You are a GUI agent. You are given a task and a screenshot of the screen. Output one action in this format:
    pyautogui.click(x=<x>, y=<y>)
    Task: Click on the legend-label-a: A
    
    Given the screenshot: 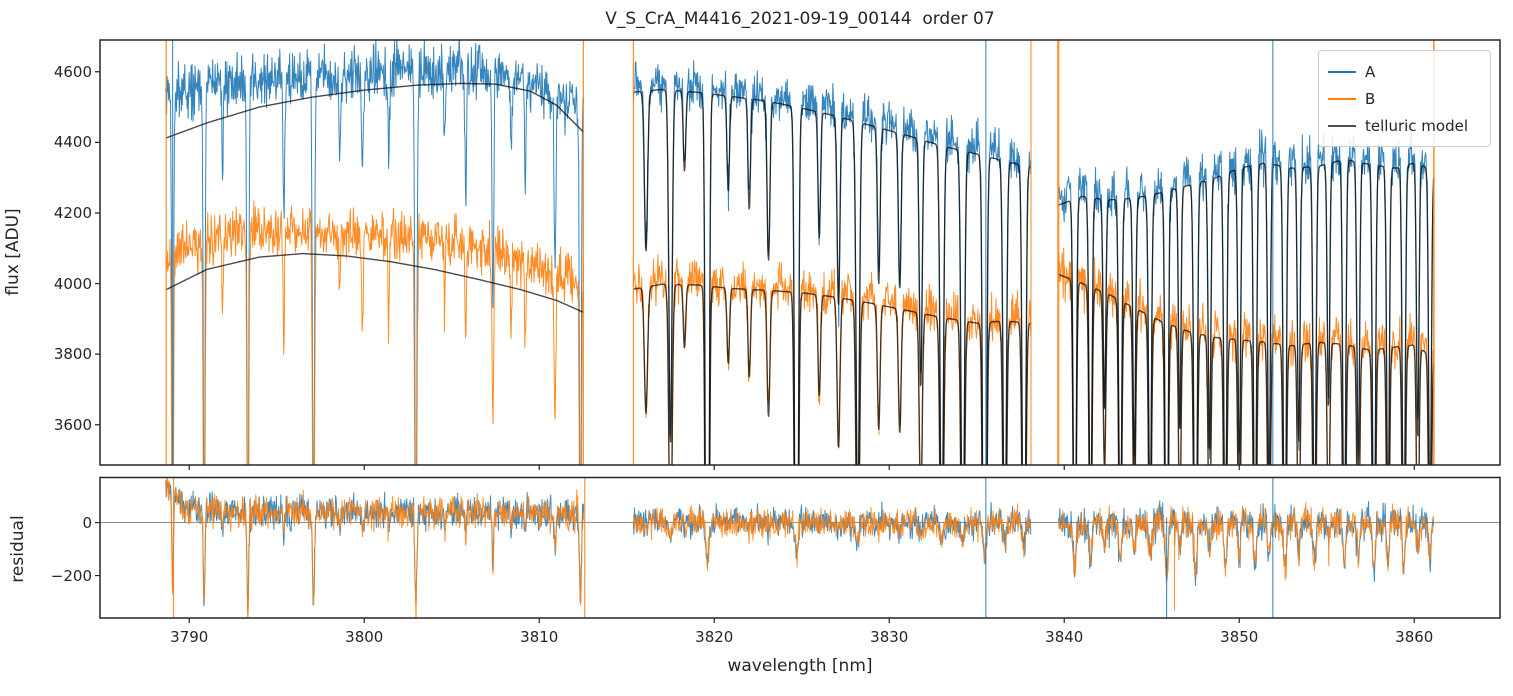 What is the action you would take?
    pyautogui.click(x=1370, y=71)
    